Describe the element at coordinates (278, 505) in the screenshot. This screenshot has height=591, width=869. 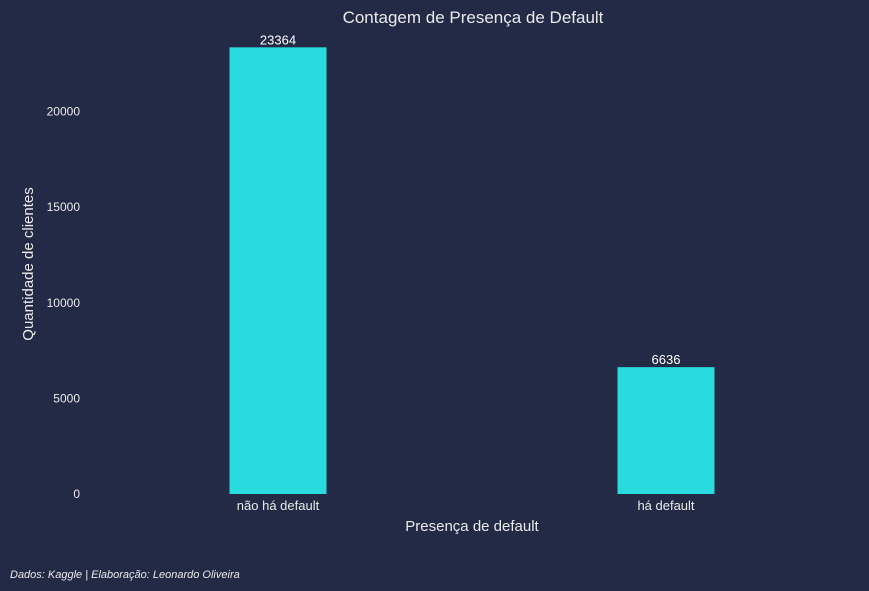
I see `x-tick-label: não há default` at that location.